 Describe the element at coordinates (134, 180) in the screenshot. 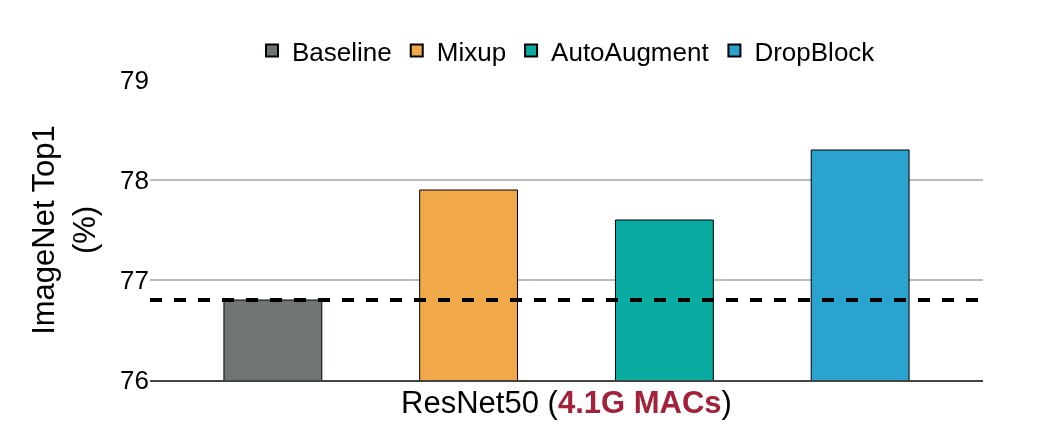

I see `y-tick-label: 78` at that location.